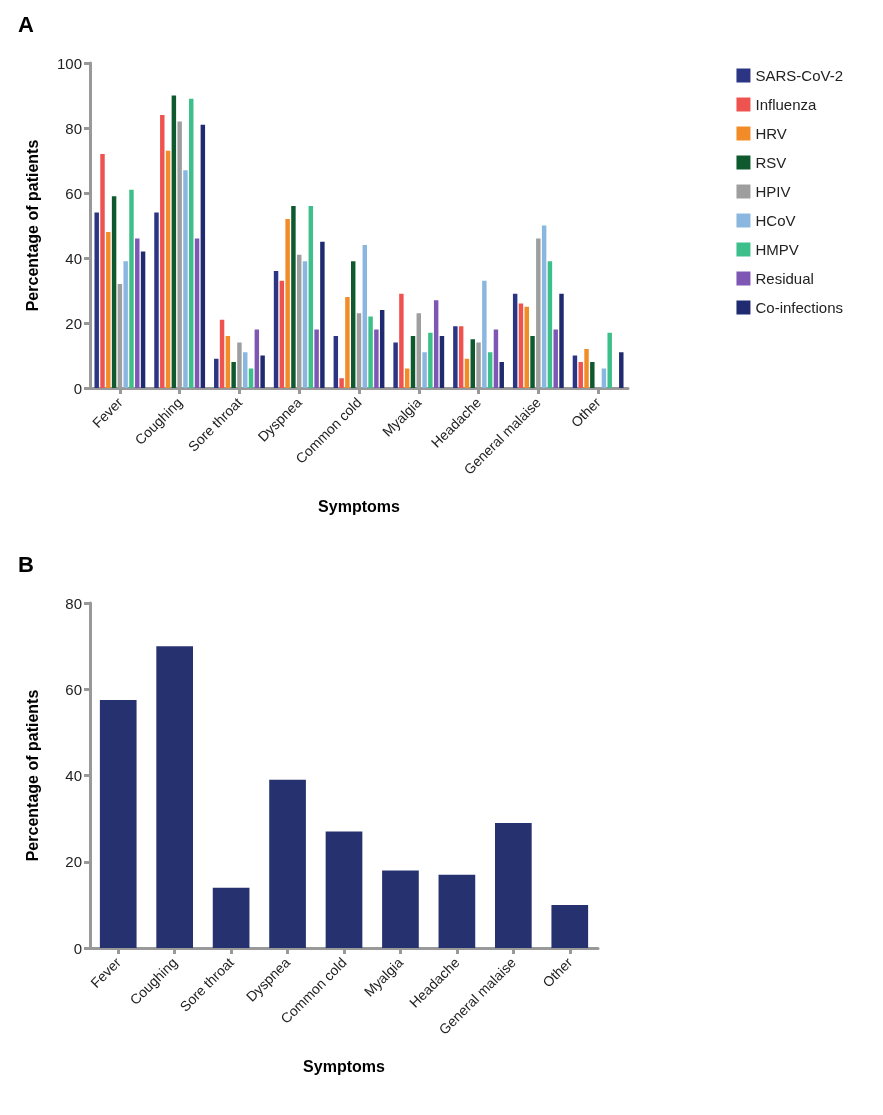  Describe the element at coordinates (26, 564) in the screenshot. I see `chart-title: B` at that location.